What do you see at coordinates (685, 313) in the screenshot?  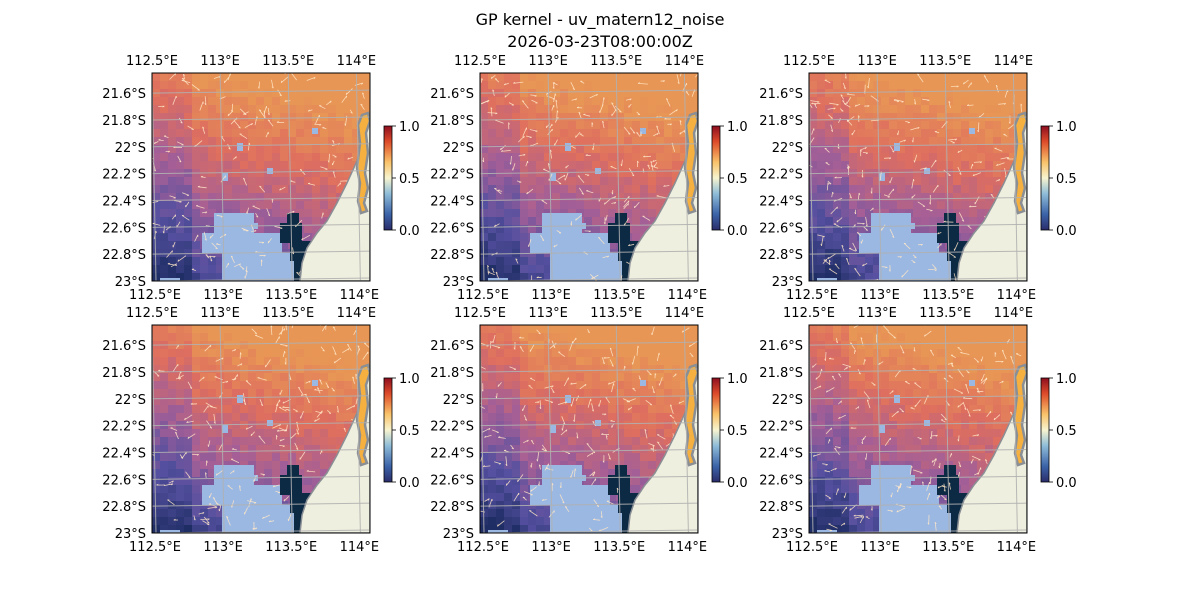 I see `lon-tick-label-top: 114°E` at bounding box center [685, 313].